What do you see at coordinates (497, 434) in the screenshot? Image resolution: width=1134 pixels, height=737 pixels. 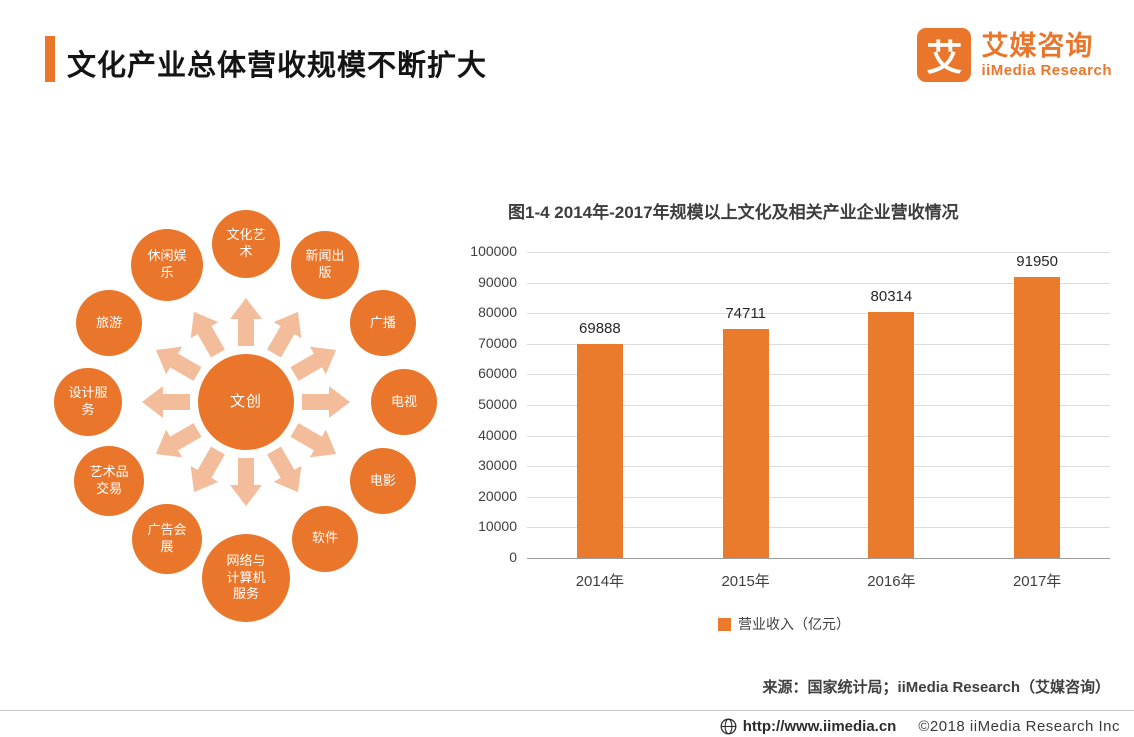 I see `y-tick-label: 40000` at bounding box center [497, 434].